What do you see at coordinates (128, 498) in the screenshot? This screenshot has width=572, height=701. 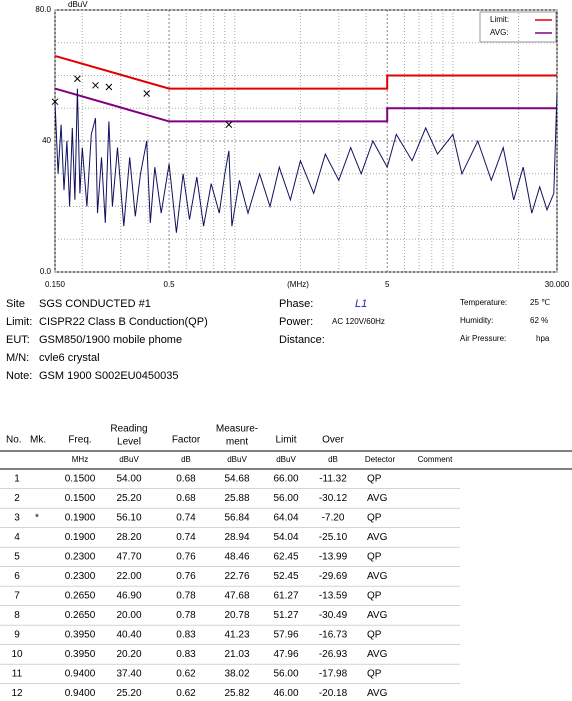 I see `table-cell: 25.20` at bounding box center [128, 498].